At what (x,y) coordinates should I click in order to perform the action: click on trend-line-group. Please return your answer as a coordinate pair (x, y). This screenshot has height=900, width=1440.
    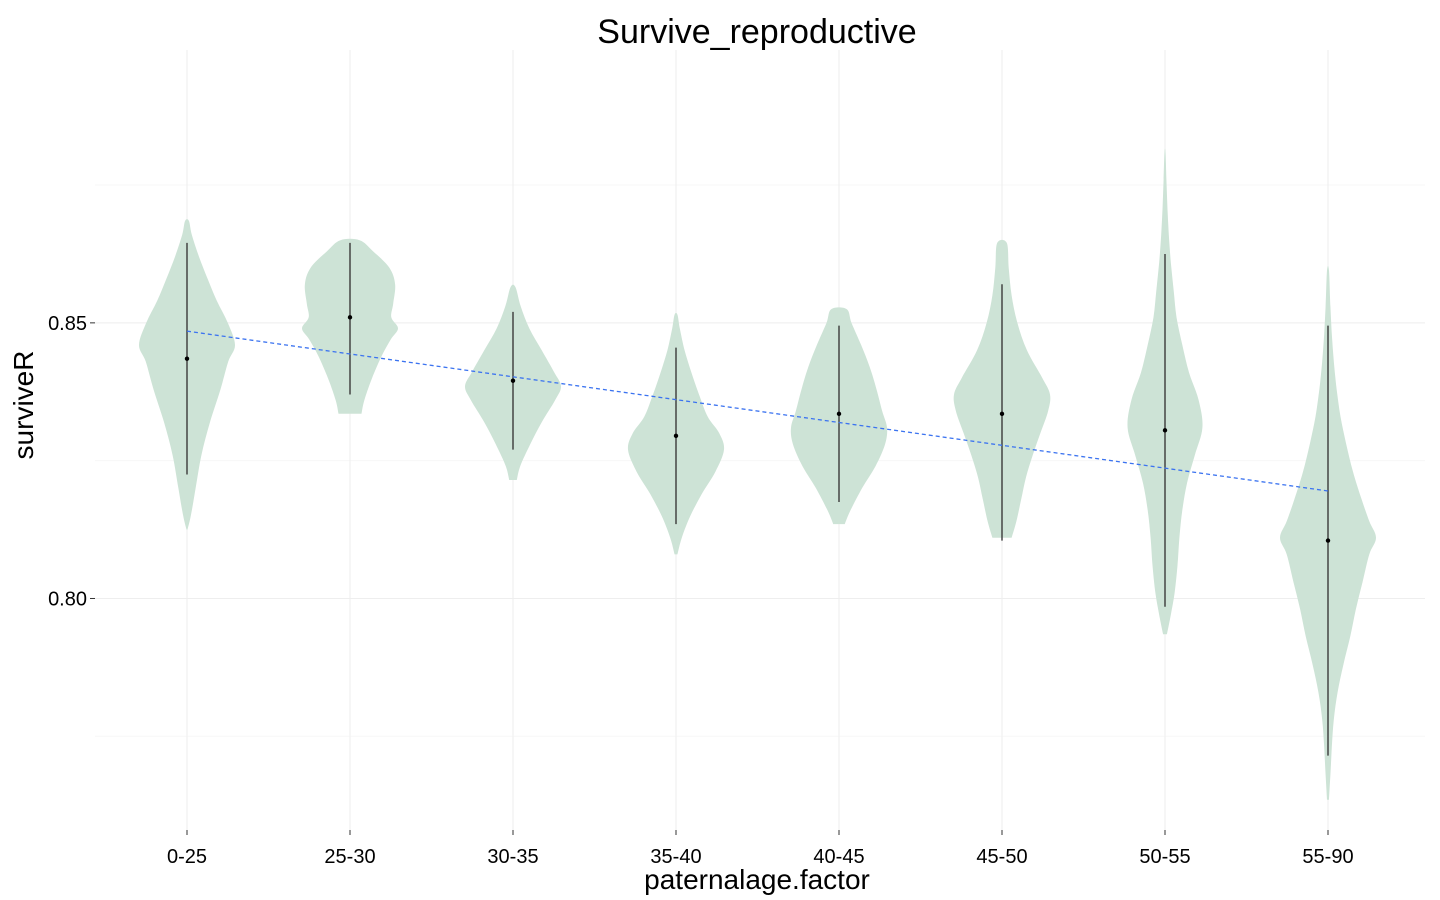
    Looking at the image, I should click on (757, 411).